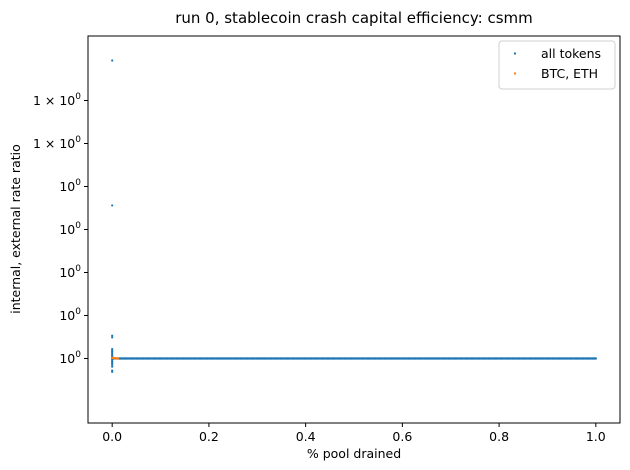  What do you see at coordinates (515, 53) in the screenshot?
I see `legend-marker-all-tokens` at bounding box center [515, 53].